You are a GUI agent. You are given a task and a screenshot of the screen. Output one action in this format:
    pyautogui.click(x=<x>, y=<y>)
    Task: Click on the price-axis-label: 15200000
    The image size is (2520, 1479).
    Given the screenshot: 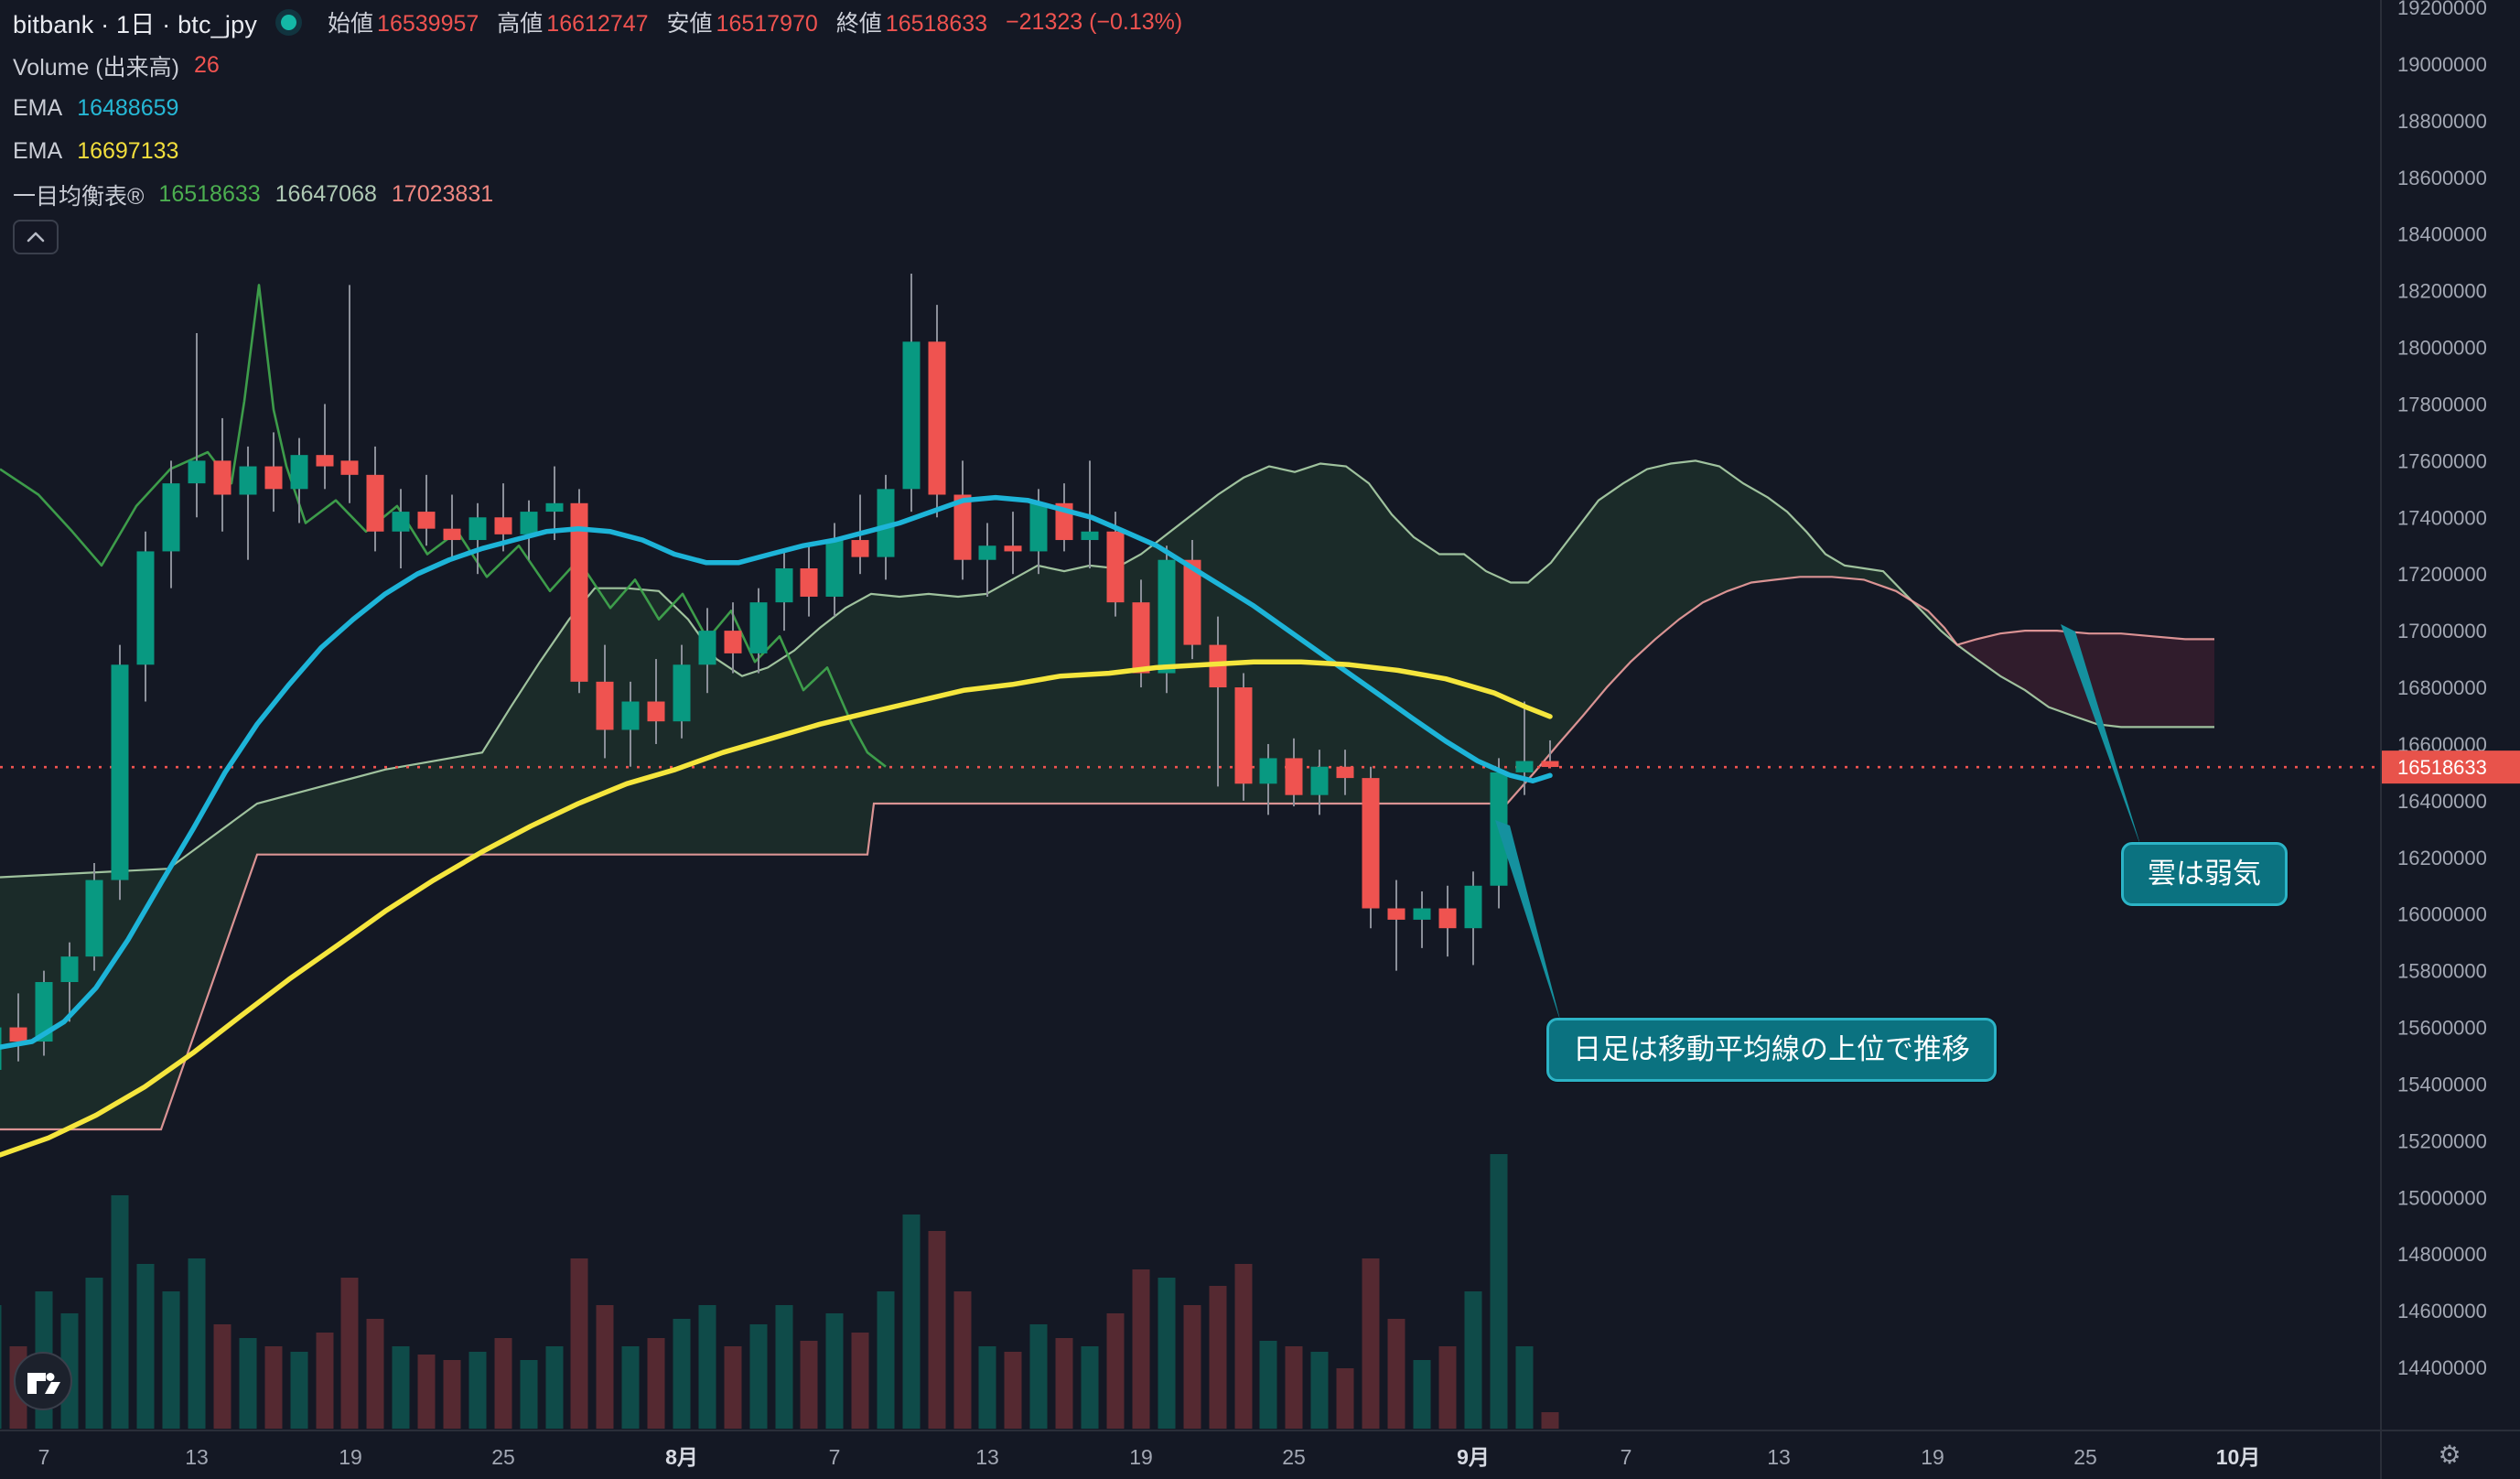 What is the action you would take?
    pyautogui.click(x=2442, y=1140)
    